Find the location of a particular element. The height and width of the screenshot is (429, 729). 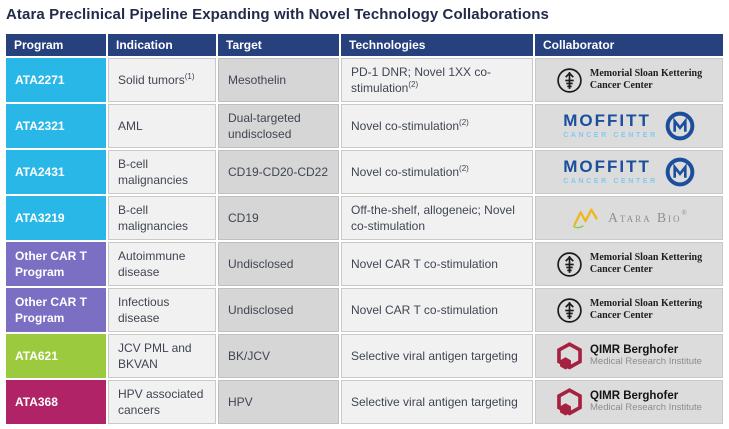

technologies-cell-text: Novel CAR T co-stimulation is located at coordinates (424, 263).